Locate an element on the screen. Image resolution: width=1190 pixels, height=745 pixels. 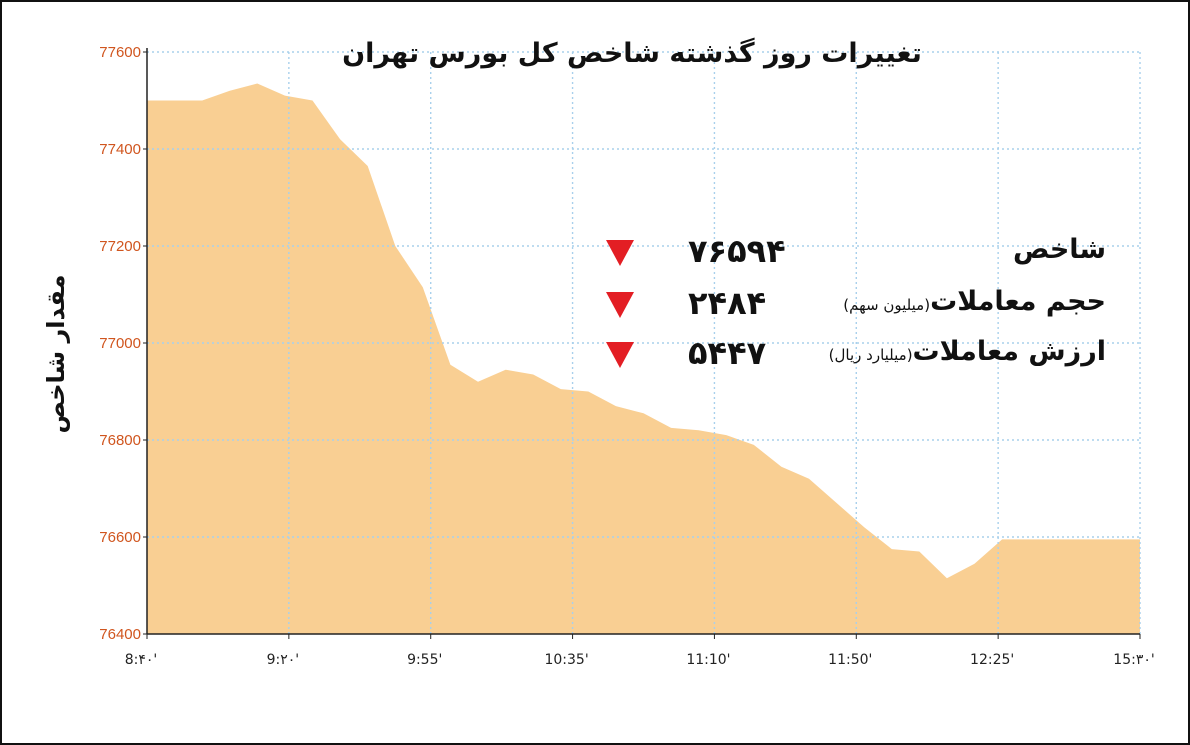
stat-value-unit: (میلیارد ریال) is located at coordinates (870, 355).